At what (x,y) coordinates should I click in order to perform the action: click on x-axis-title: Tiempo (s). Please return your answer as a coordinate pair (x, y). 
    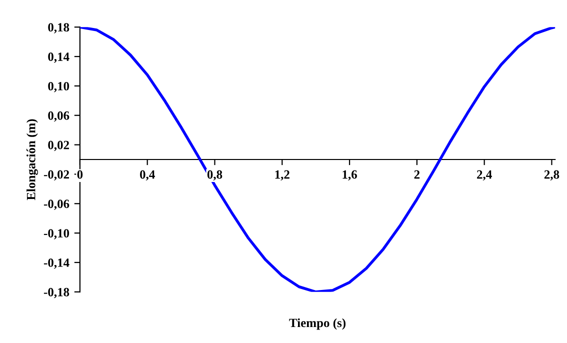
    Looking at the image, I should click on (317, 324).